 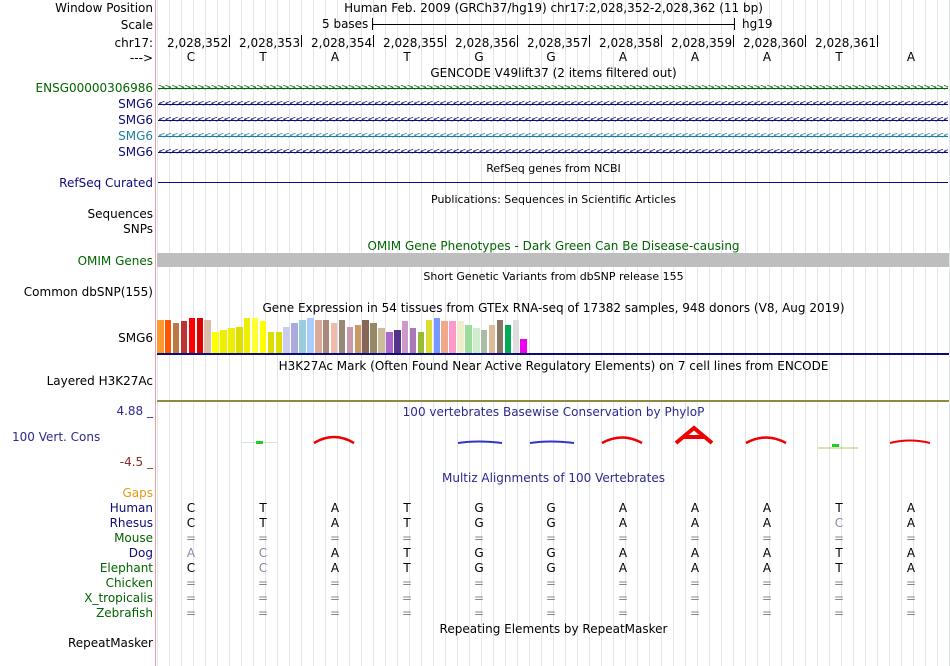 I want to click on omim-gene-bar, so click(x=553, y=260).